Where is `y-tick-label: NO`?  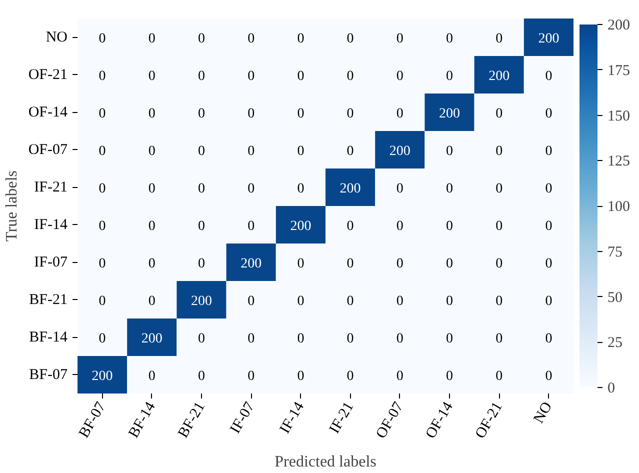 y-tick-label: NO is located at coordinates (57, 37).